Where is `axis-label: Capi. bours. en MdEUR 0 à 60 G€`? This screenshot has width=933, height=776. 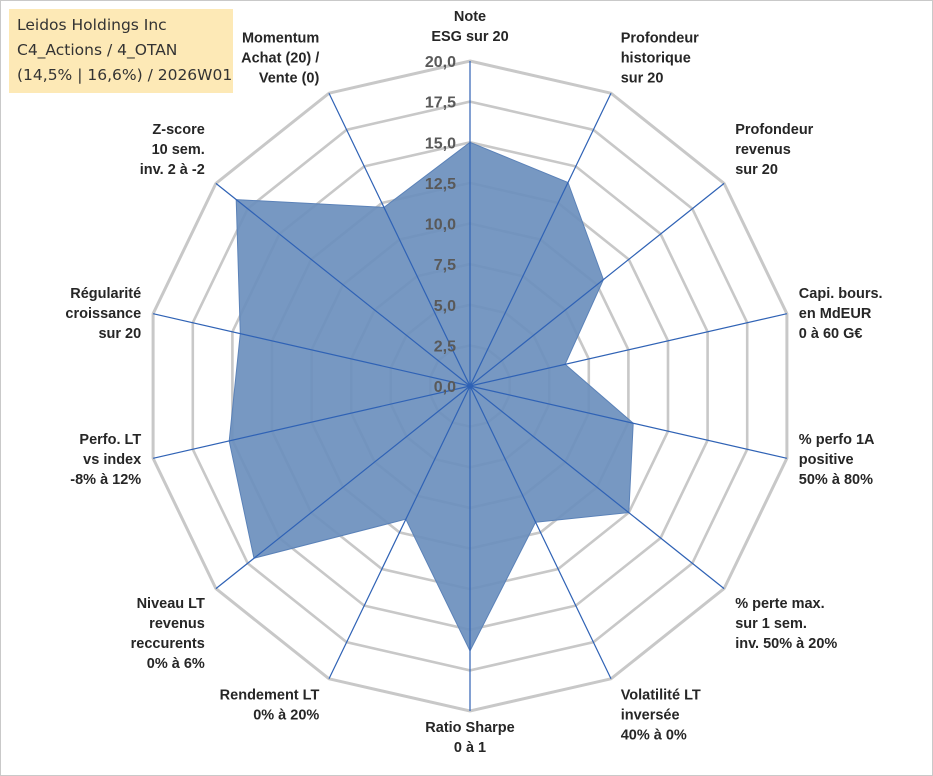
axis-label: Capi. bours. en MdEUR 0 à 60 G€ is located at coordinates (841, 314).